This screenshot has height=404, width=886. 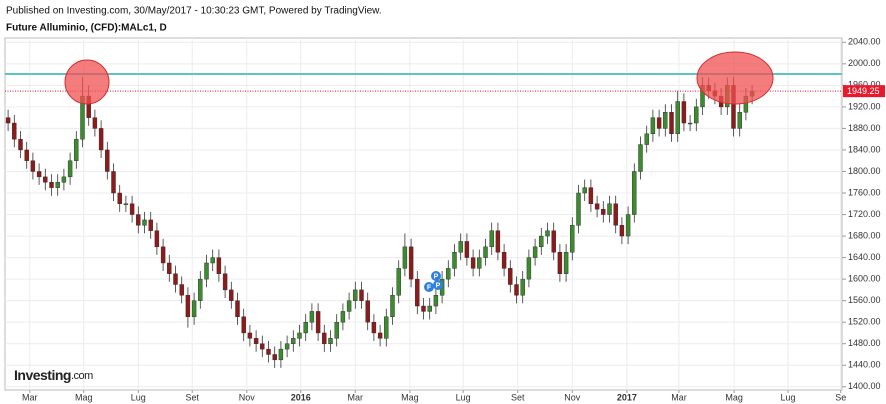 What do you see at coordinates (864, 343) in the screenshot?
I see `y-tick-label: 1480.00` at bounding box center [864, 343].